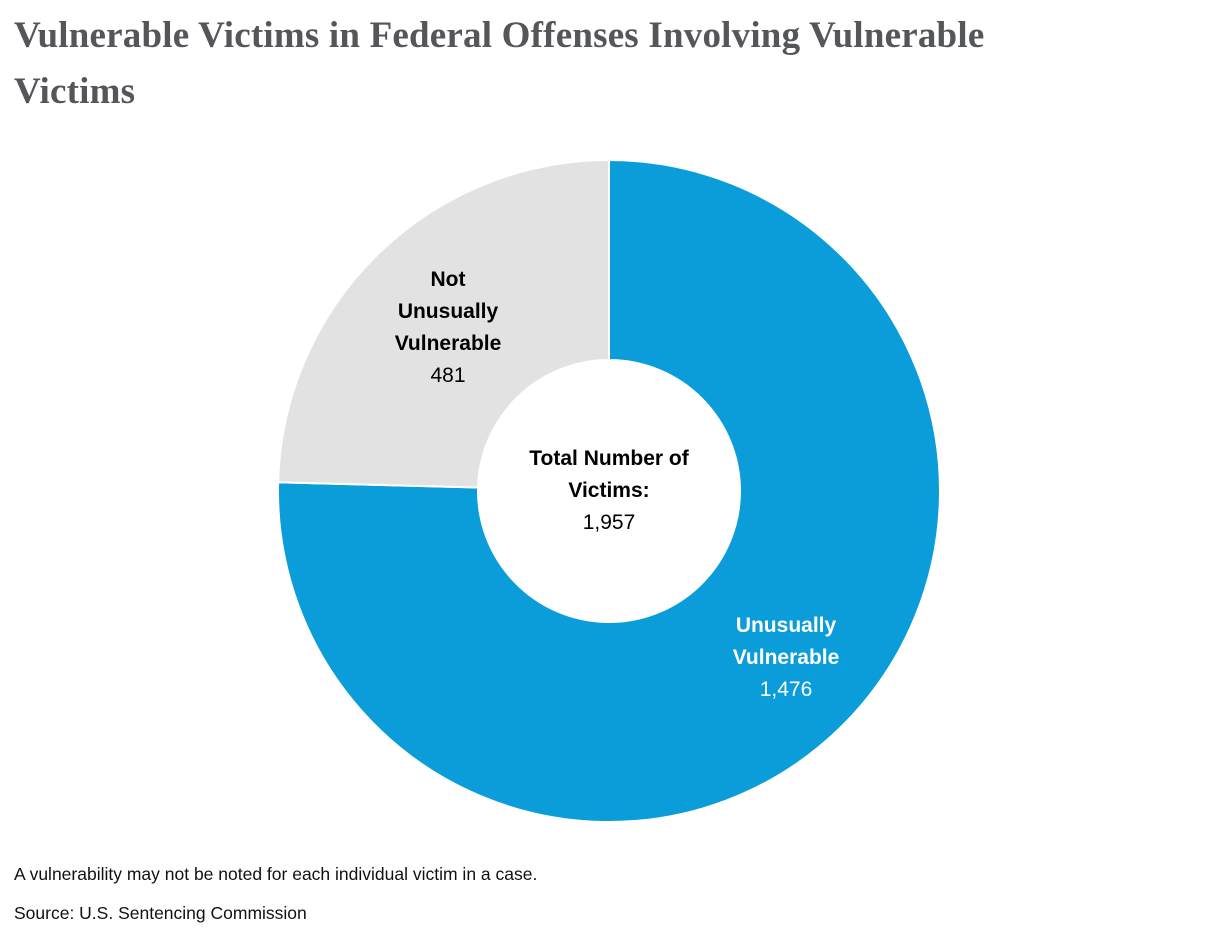 The image size is (1220, 942). What do you see at coordinates (786, 689) in the screenshot?
I see `slice-value: 1,476` at bounding box center [786, 689].